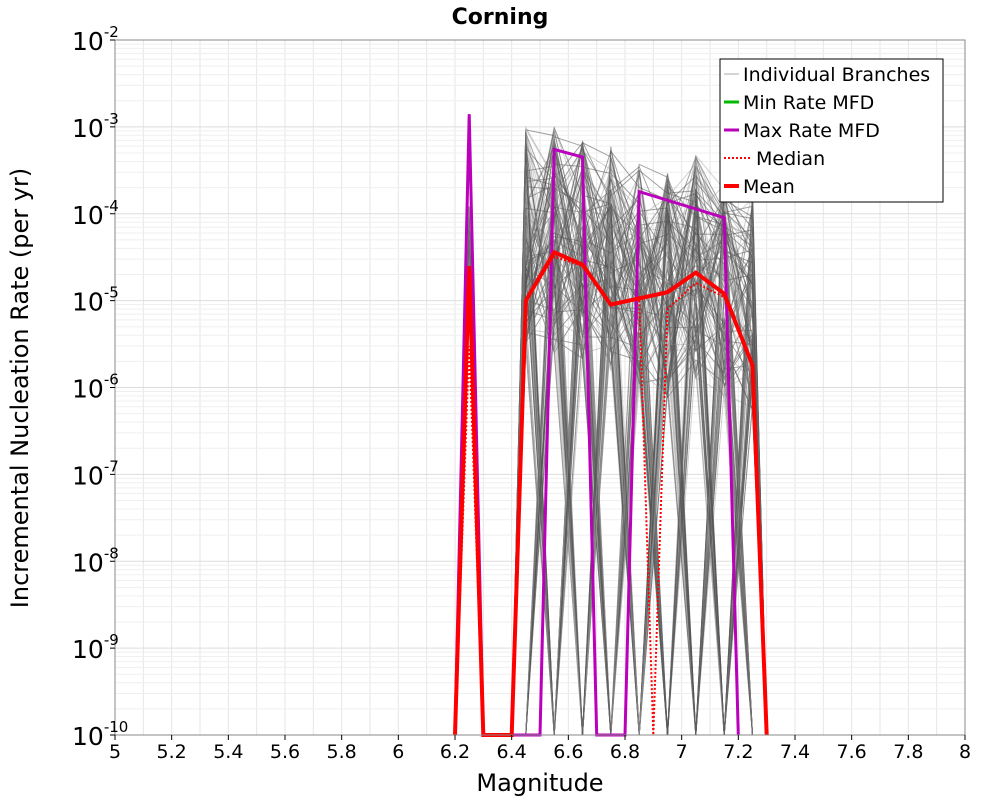 This screenshot has width=1000, height=800. Describe the element at coordinates (95, 213) in the screenshot. I see `y-tick-label: 10⁻⁴` at that location.